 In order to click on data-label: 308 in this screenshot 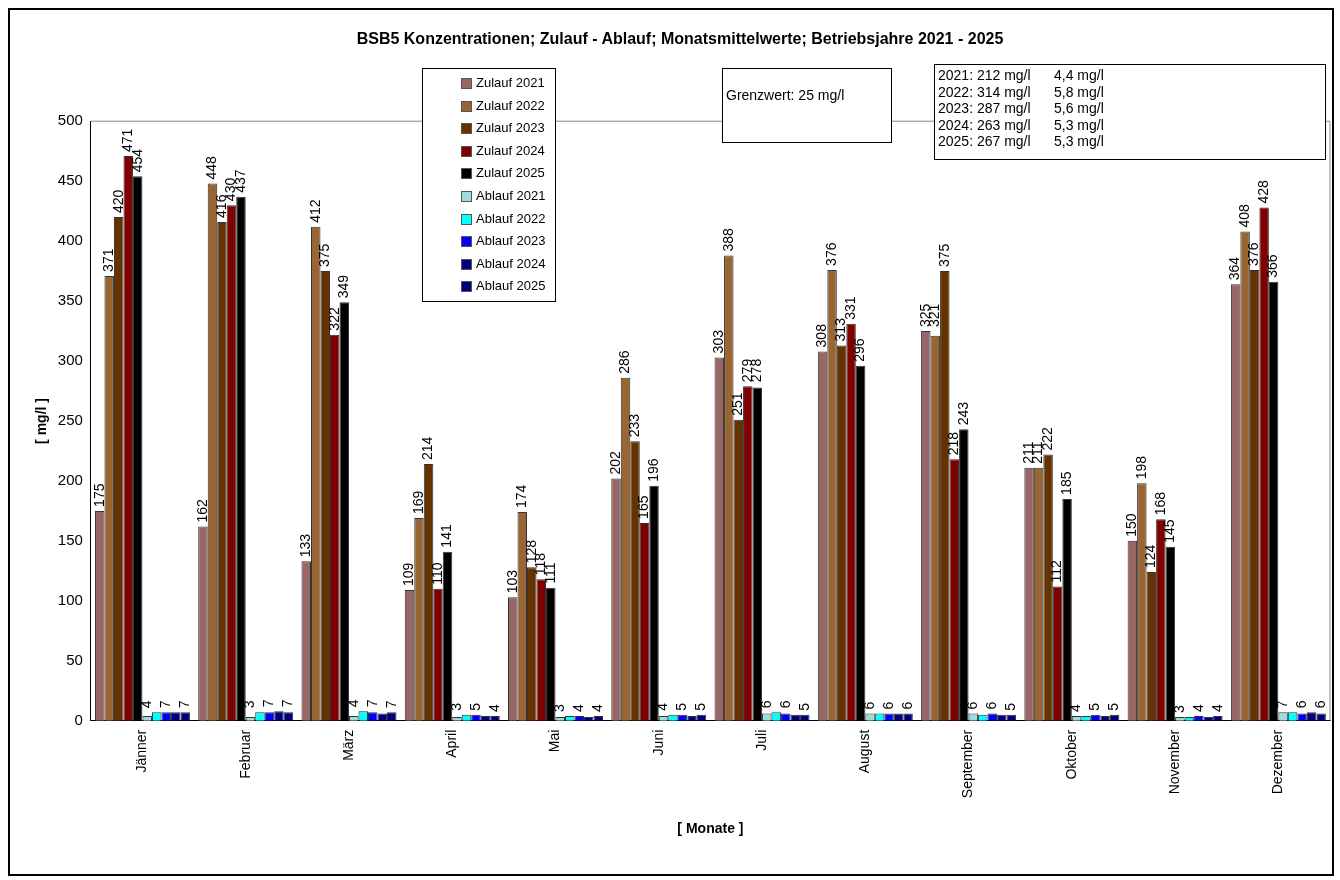, I will do `click(821, 335)`.